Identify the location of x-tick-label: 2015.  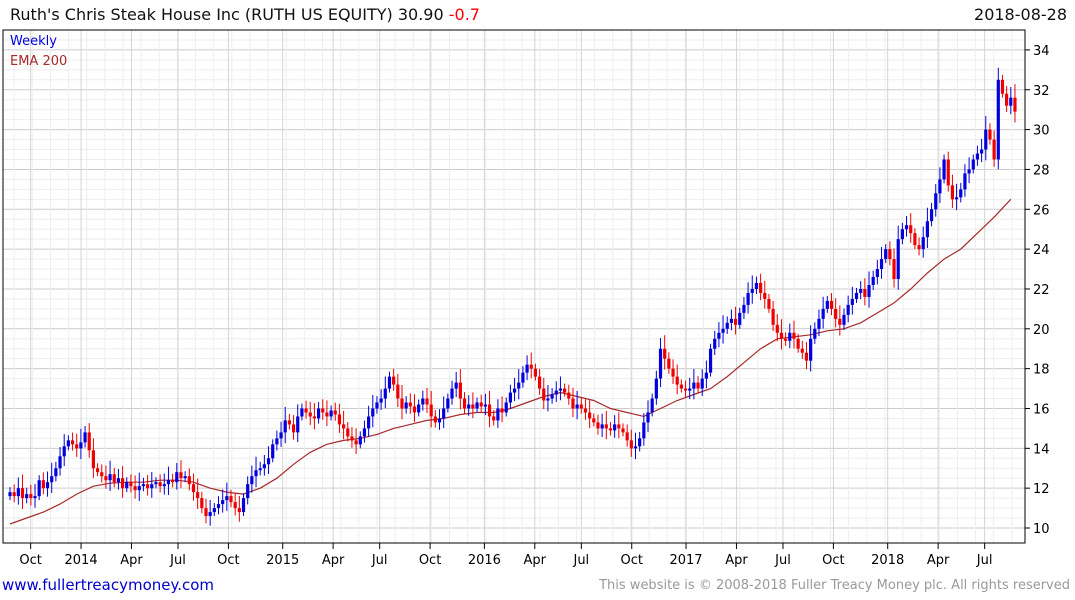
(282, 560).